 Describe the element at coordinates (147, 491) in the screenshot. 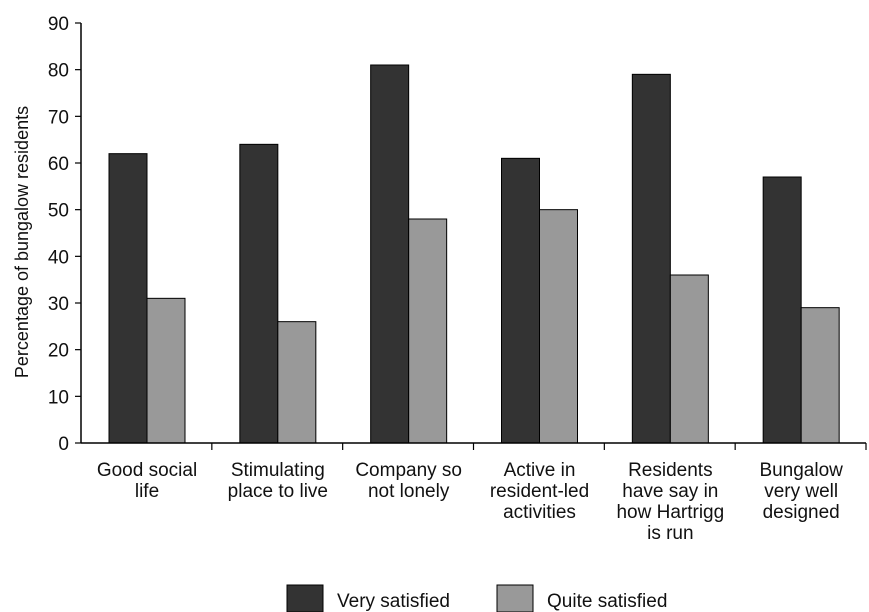

I see `category-label-line: life` at that location.